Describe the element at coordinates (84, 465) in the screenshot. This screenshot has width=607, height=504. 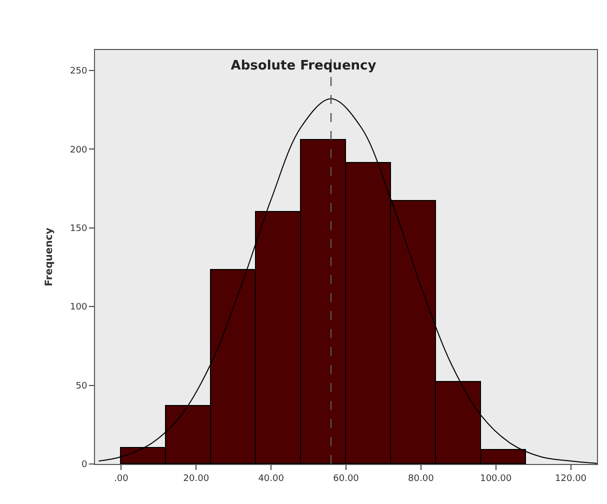
I see `y-tick-label: 0` at that location.